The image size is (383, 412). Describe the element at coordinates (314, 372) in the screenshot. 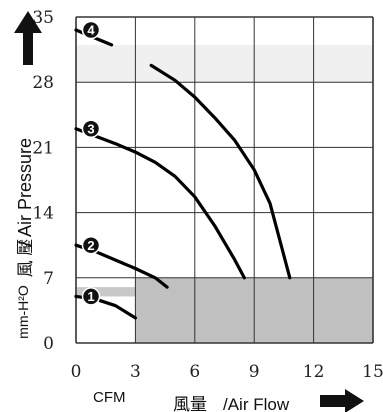

I see `x-tick-label: 12` at that location.